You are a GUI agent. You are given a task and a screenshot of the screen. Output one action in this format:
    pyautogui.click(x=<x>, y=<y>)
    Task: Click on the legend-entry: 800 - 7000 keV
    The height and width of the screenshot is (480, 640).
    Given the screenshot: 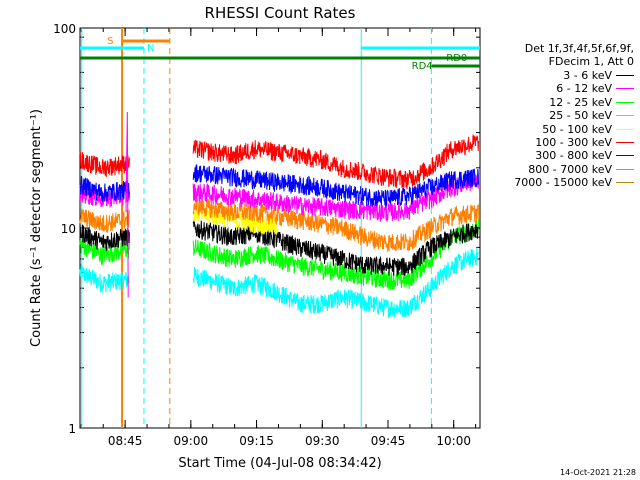 What is the action you would take?
    pyautogui.click(x=554, y=169)
    